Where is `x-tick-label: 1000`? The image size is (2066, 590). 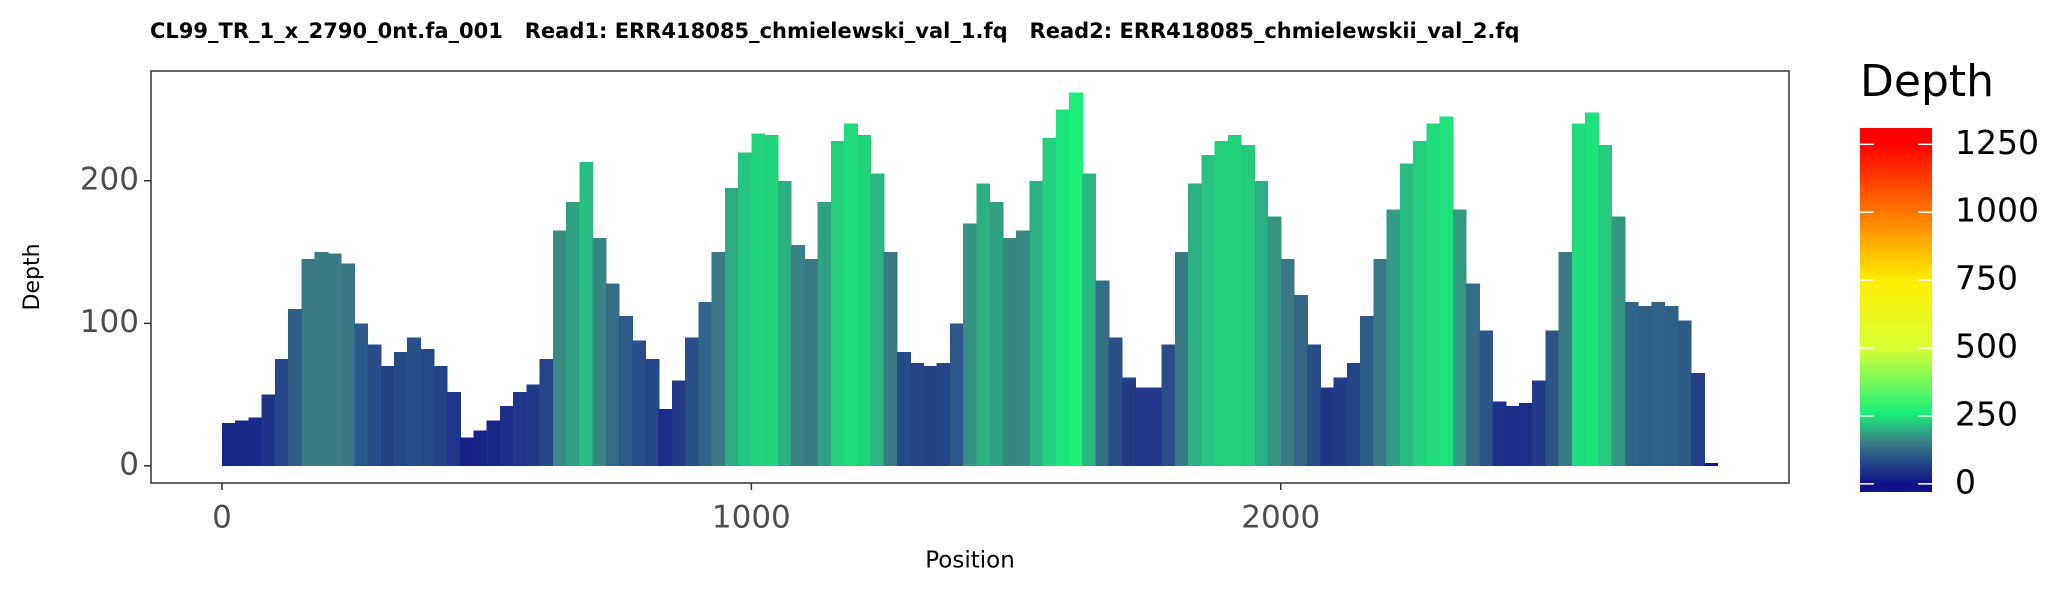 x-tick-label: 1000 is located at coordinates (751, 518).